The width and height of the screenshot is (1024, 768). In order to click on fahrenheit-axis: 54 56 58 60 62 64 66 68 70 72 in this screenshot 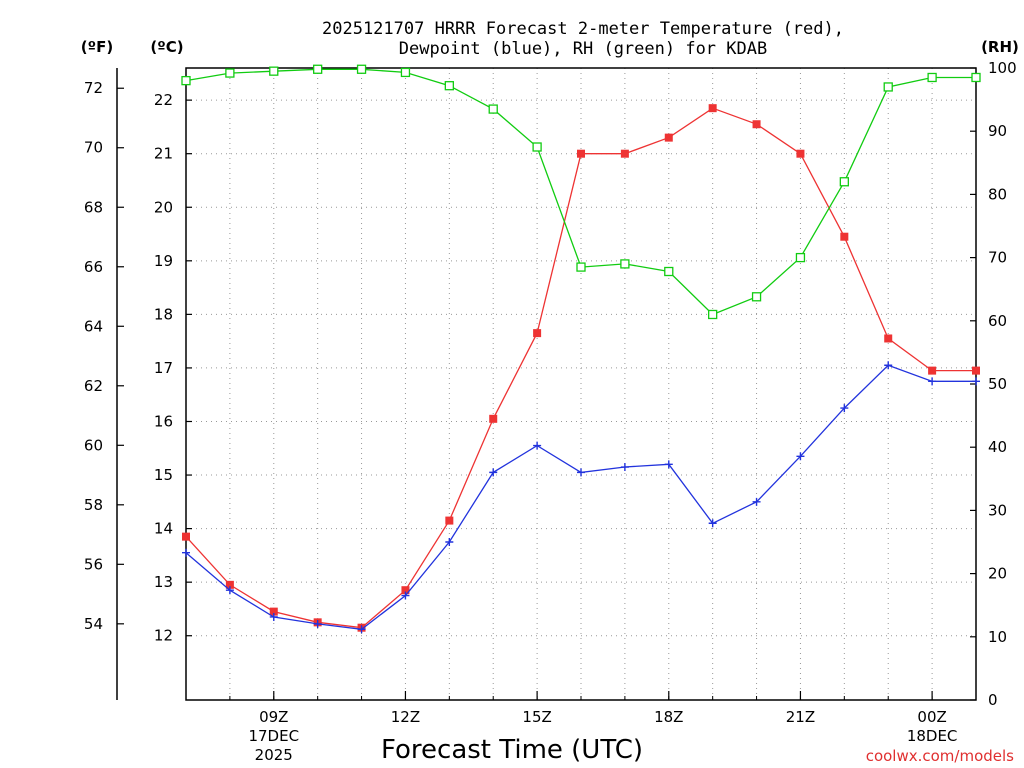, I will do `click(104, 356)`.